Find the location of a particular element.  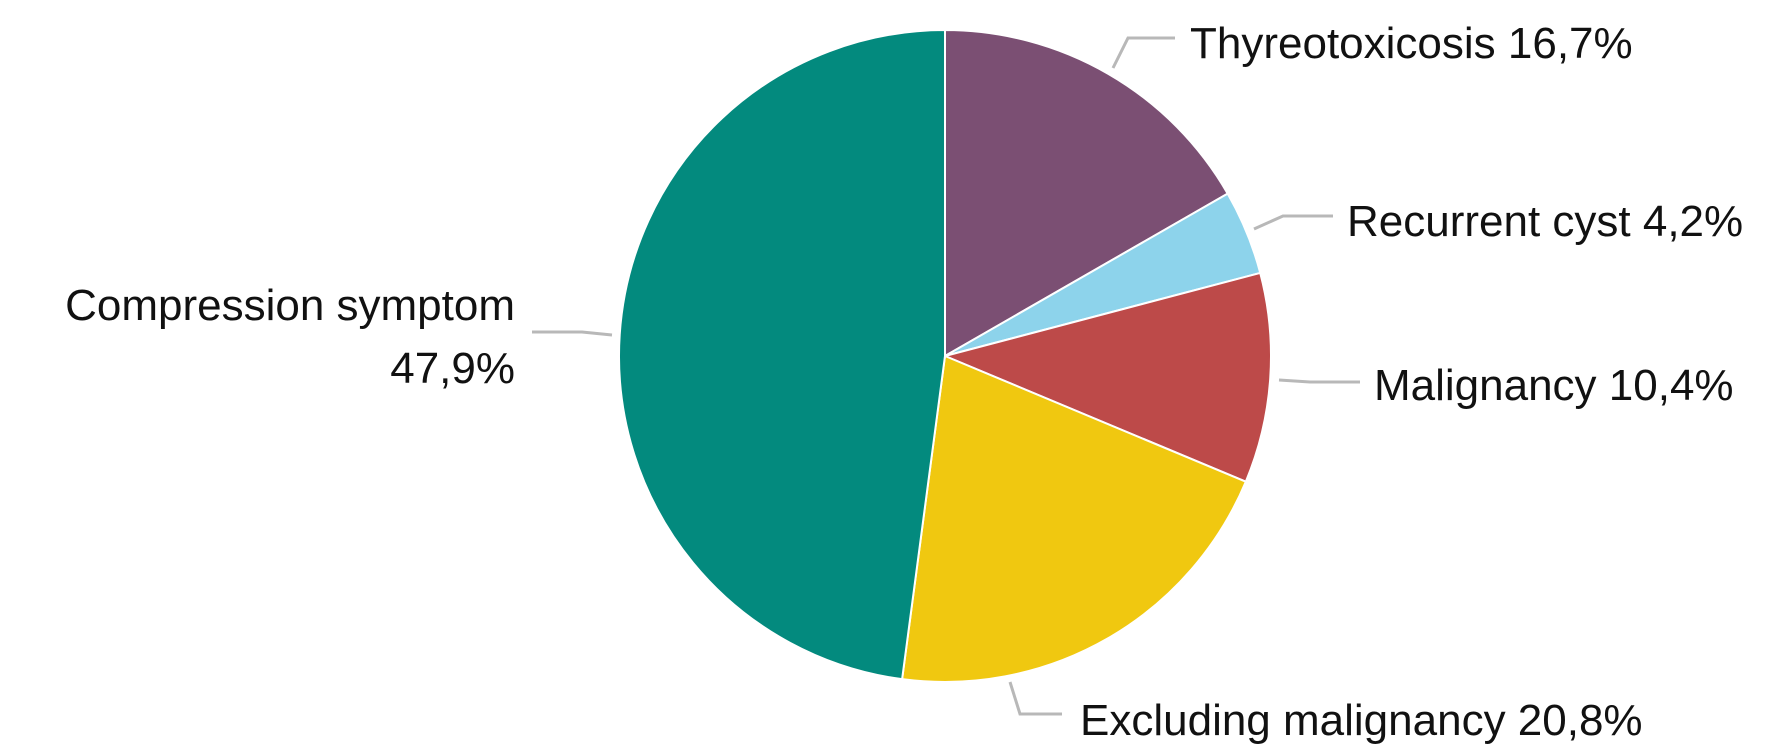

leader-line-thyreotoxicosis is located at coordinates (1143, 52).